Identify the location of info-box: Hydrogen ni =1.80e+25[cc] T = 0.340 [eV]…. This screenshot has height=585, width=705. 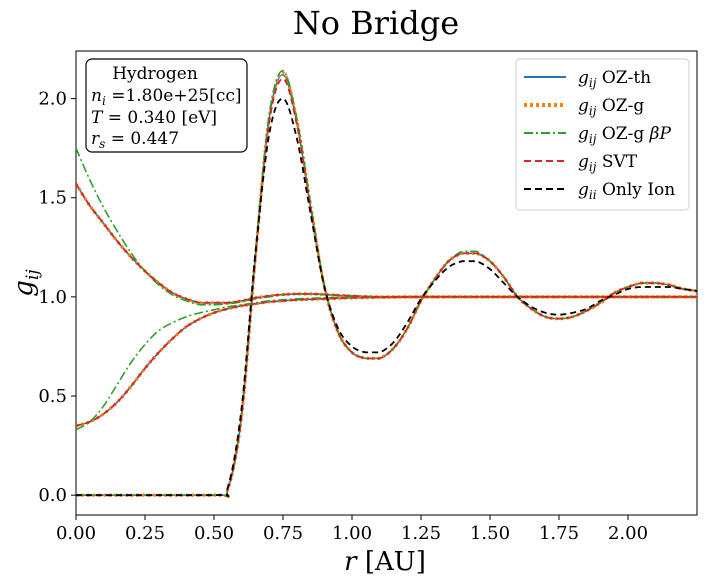
(166, 105).